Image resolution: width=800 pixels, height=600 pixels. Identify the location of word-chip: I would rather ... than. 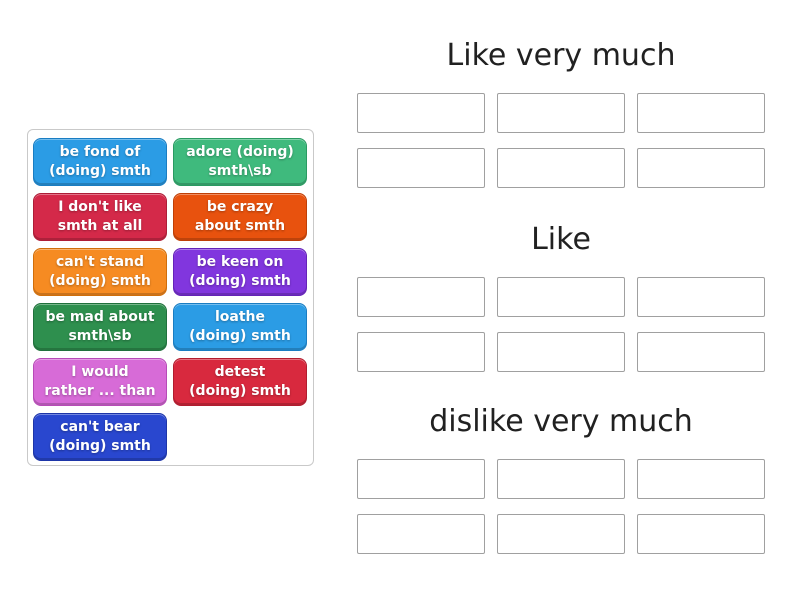
(100, 382).